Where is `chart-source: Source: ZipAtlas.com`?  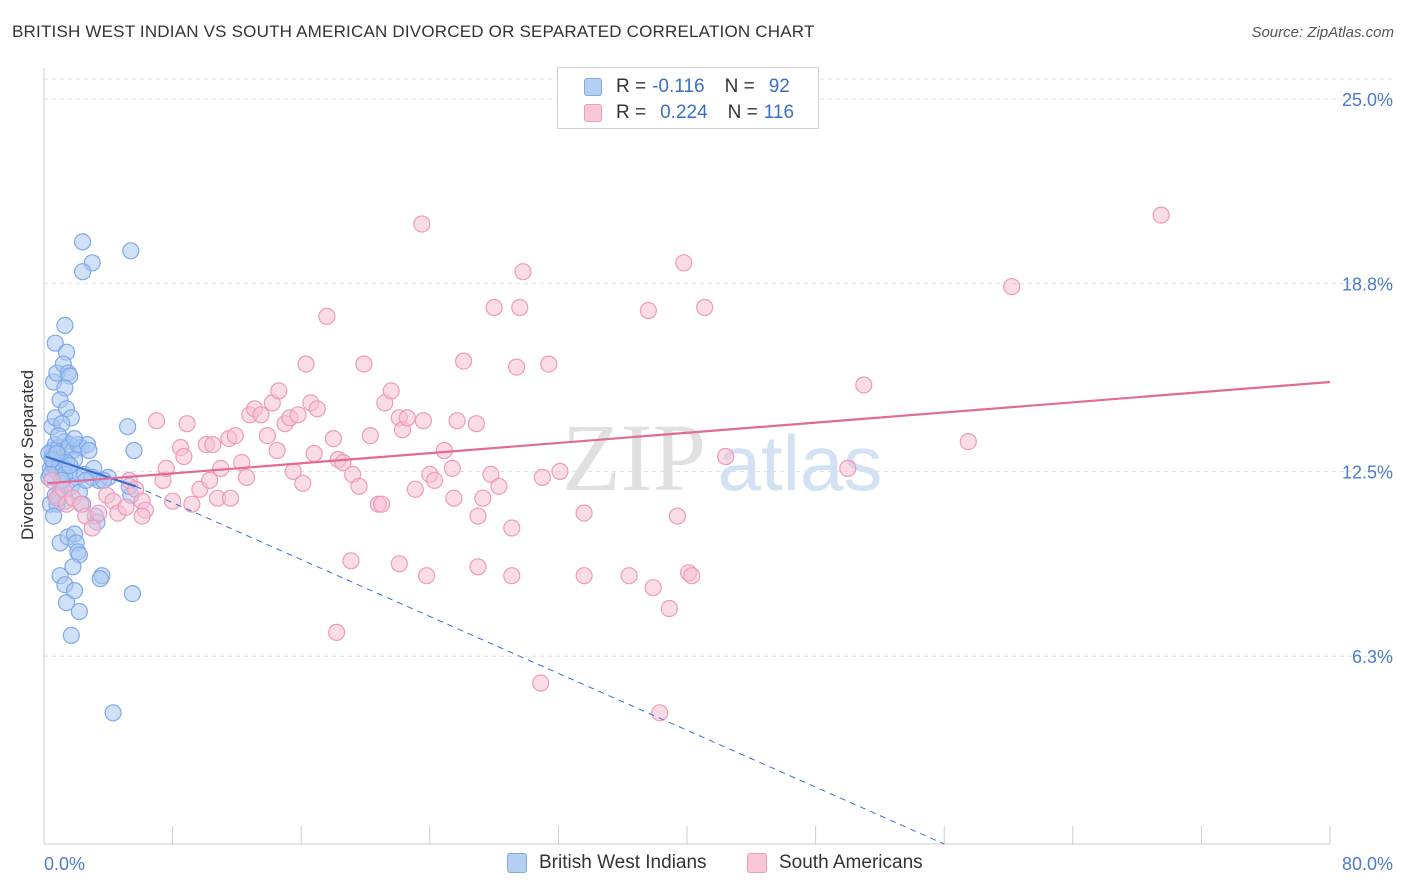
chart-source: Source: ZipAtlas.com is located at coordinates (1322, 32).